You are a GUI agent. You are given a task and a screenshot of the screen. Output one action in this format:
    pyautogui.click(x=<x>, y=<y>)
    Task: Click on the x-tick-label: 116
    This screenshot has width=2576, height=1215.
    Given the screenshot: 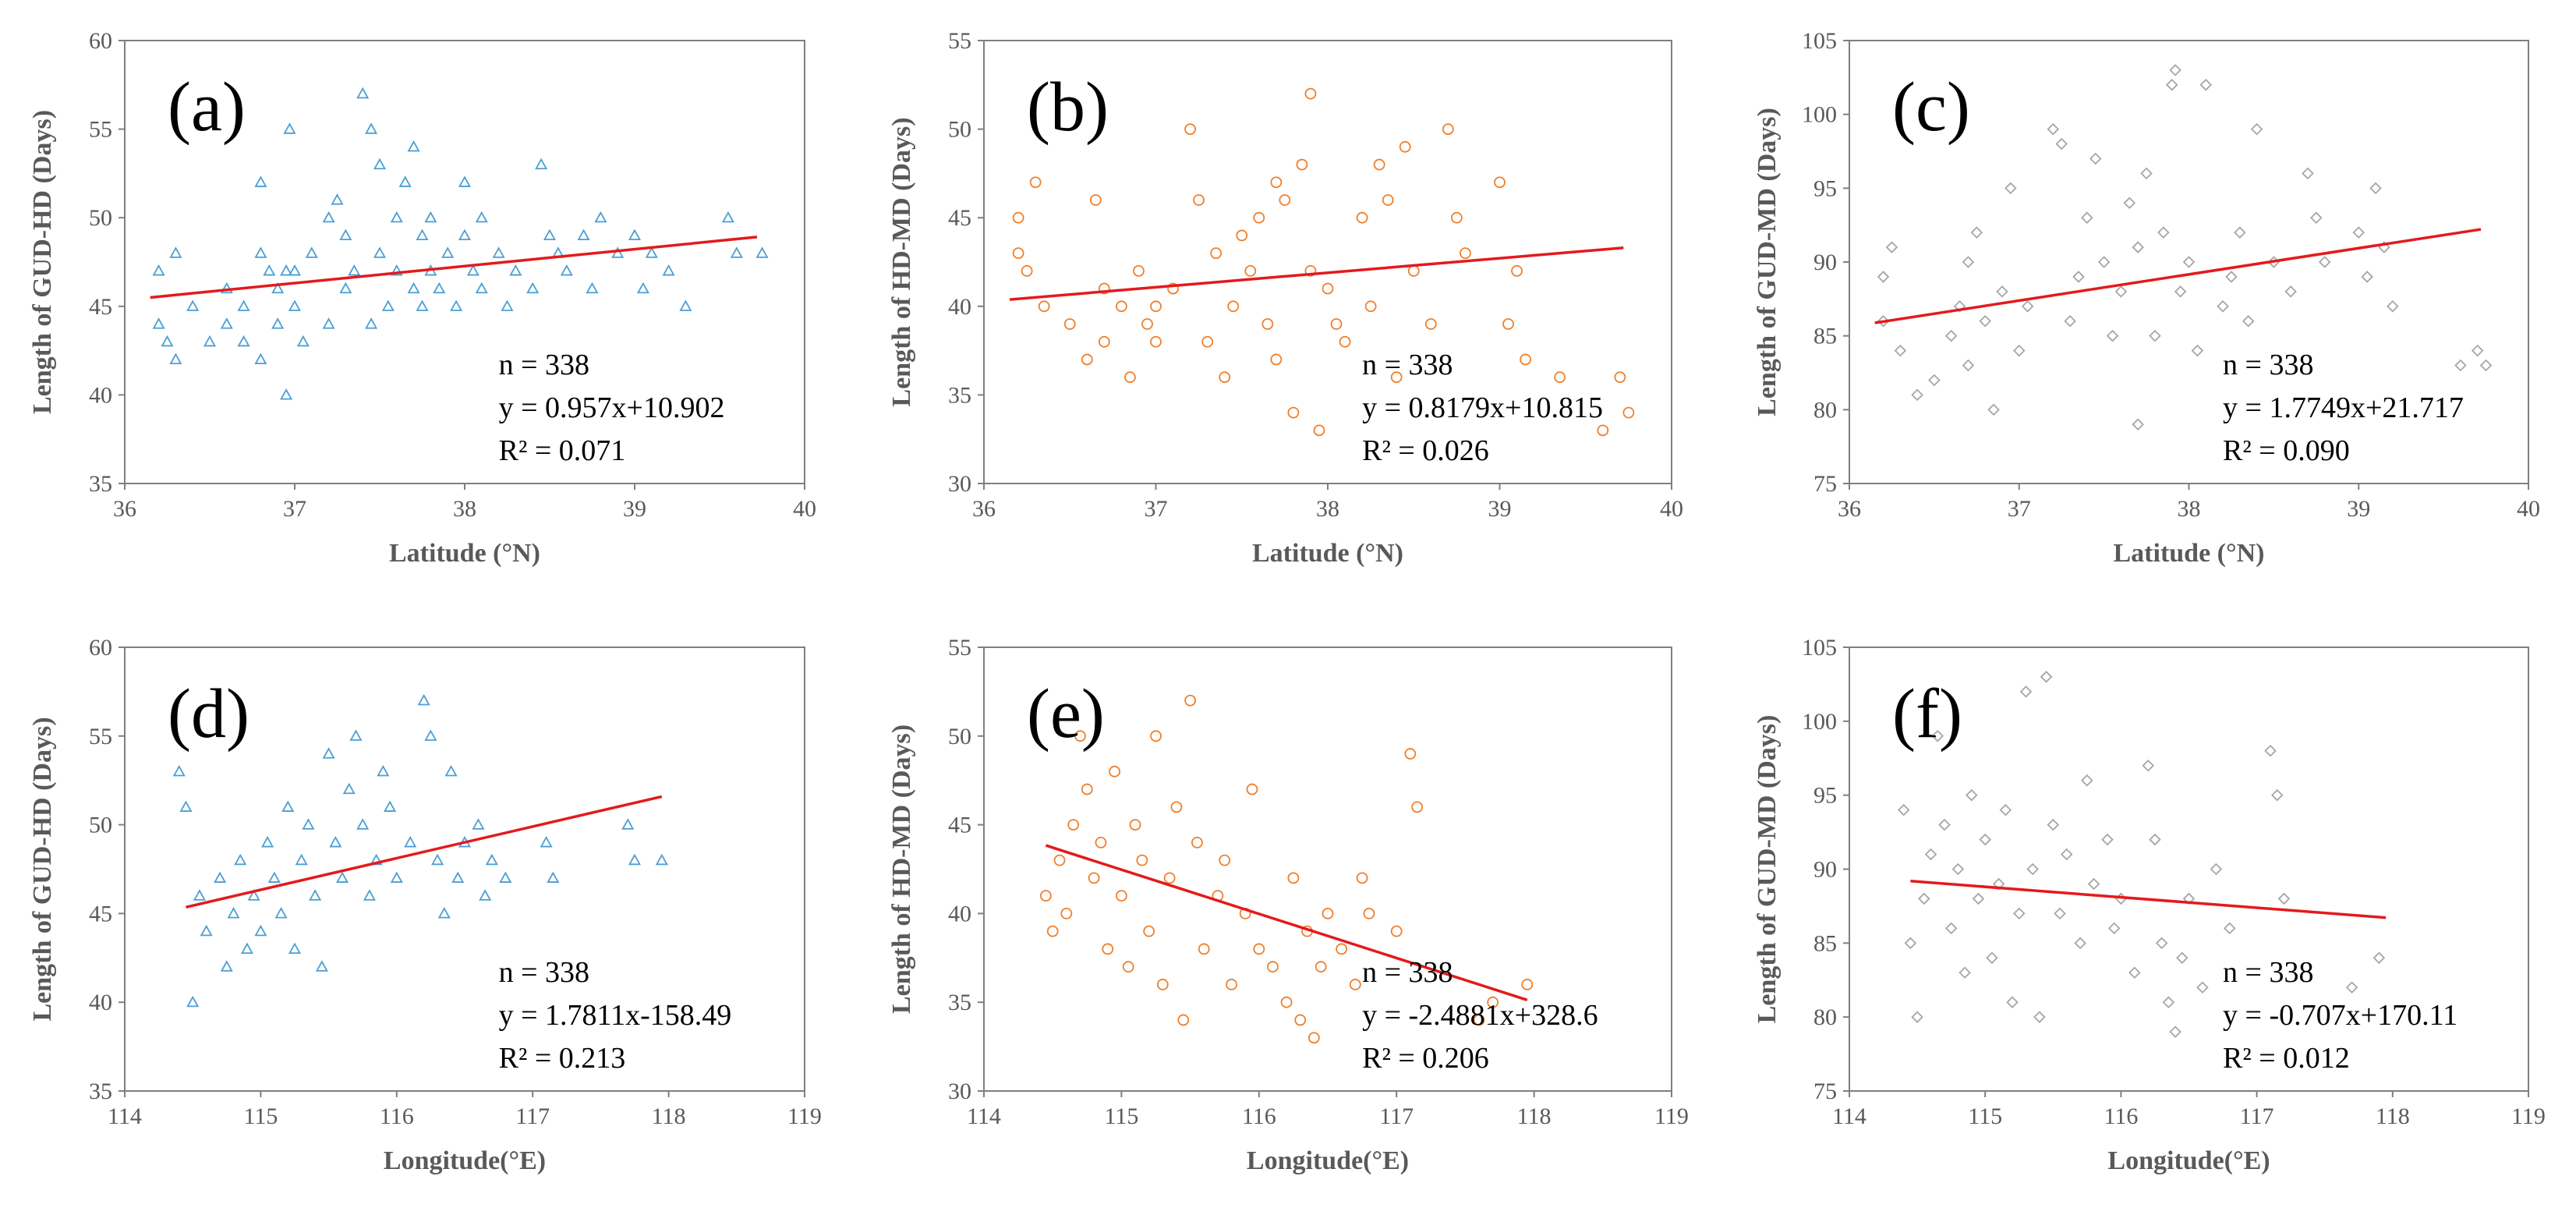 What is the action you would take?
    pyautogui.click(x=397, y=1116)
    